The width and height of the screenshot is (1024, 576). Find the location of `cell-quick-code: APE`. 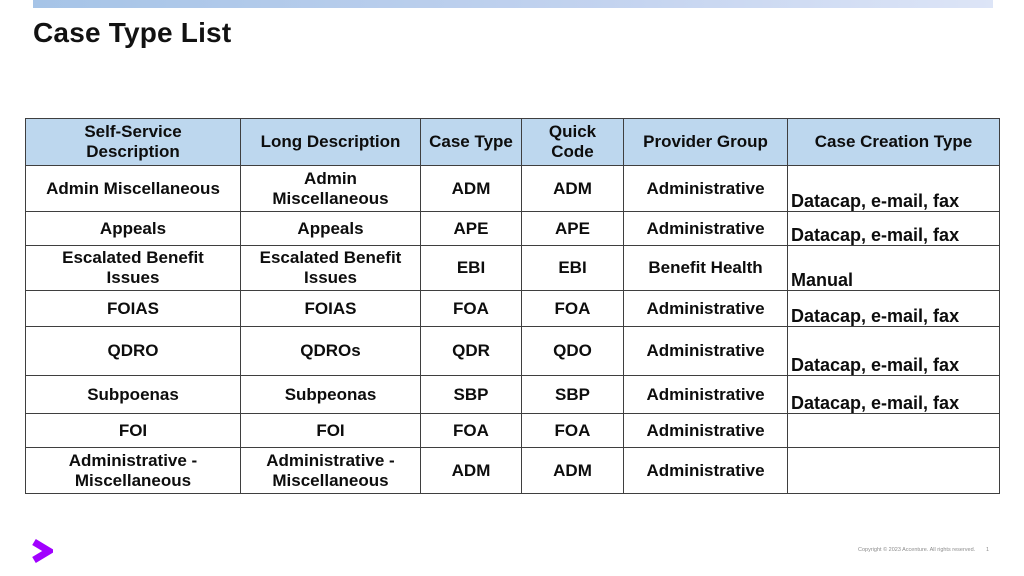

cell-quick-code: APE is located at coordinates (572, 228).